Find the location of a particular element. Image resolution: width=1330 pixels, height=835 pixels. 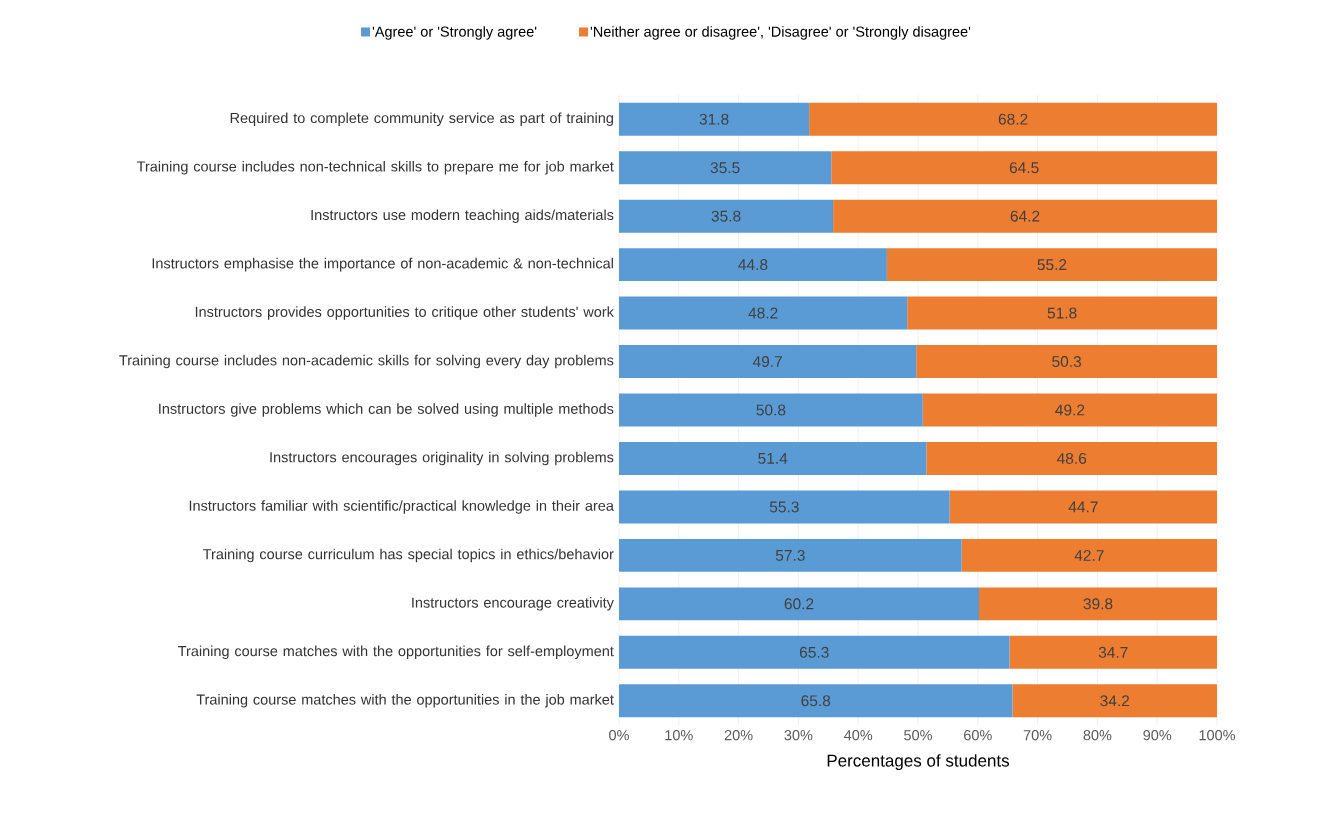

data-label: 49.2 is located at coordinates (1070, 410).